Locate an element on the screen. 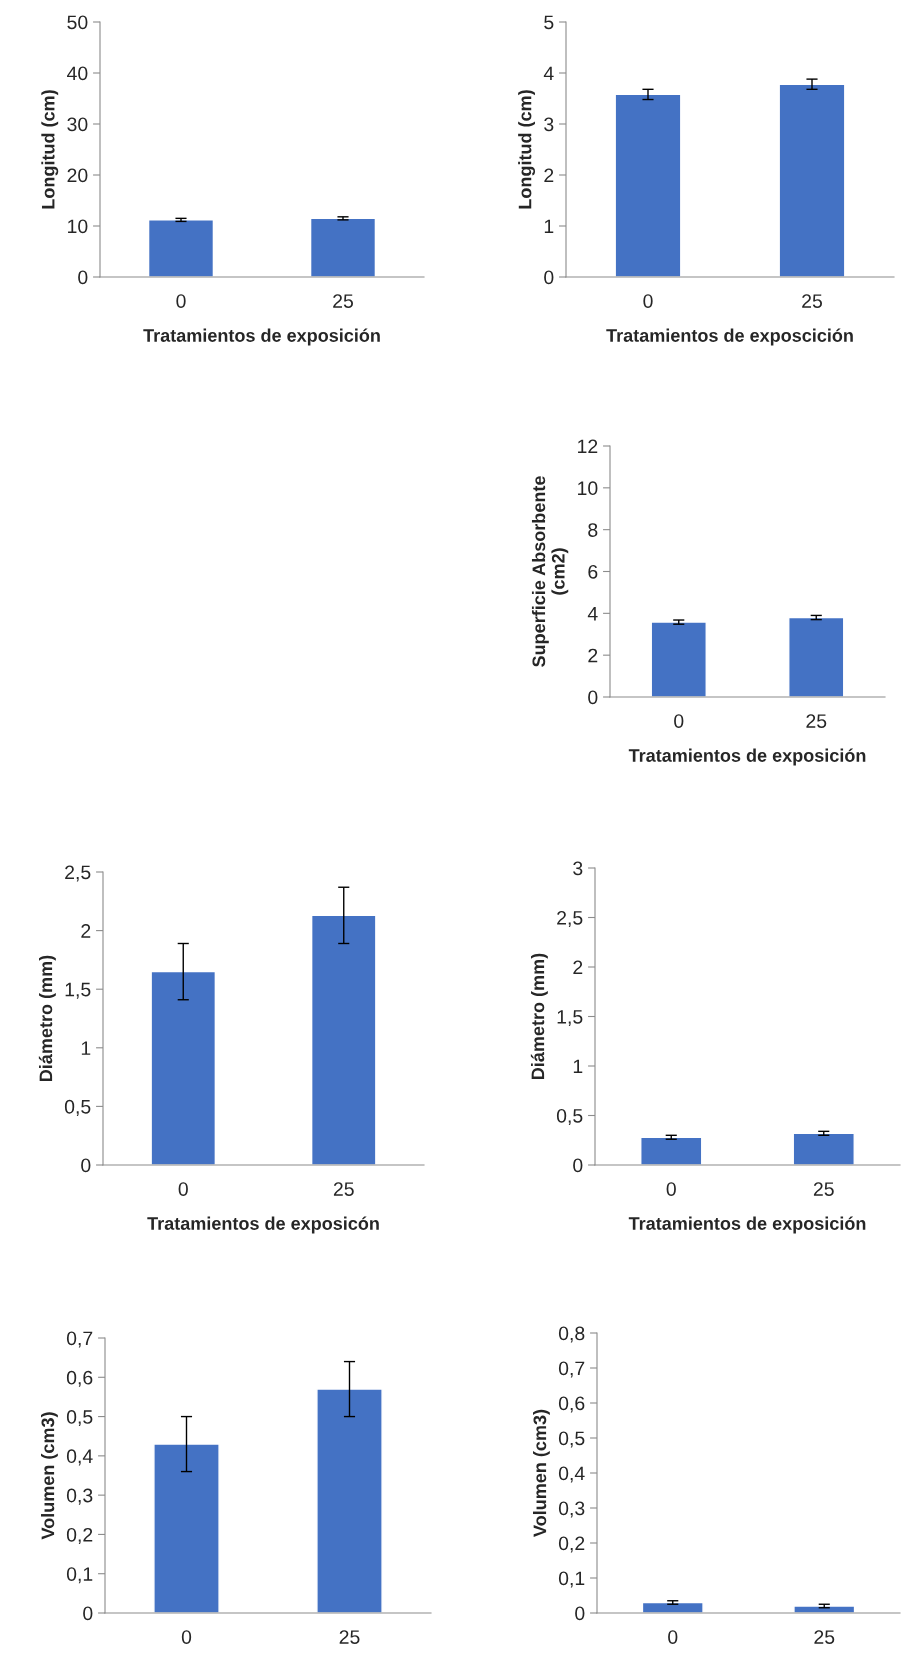 The image size is (912, 1659). y-tick-label: 0,8 is located at coordinates (571, 1334).